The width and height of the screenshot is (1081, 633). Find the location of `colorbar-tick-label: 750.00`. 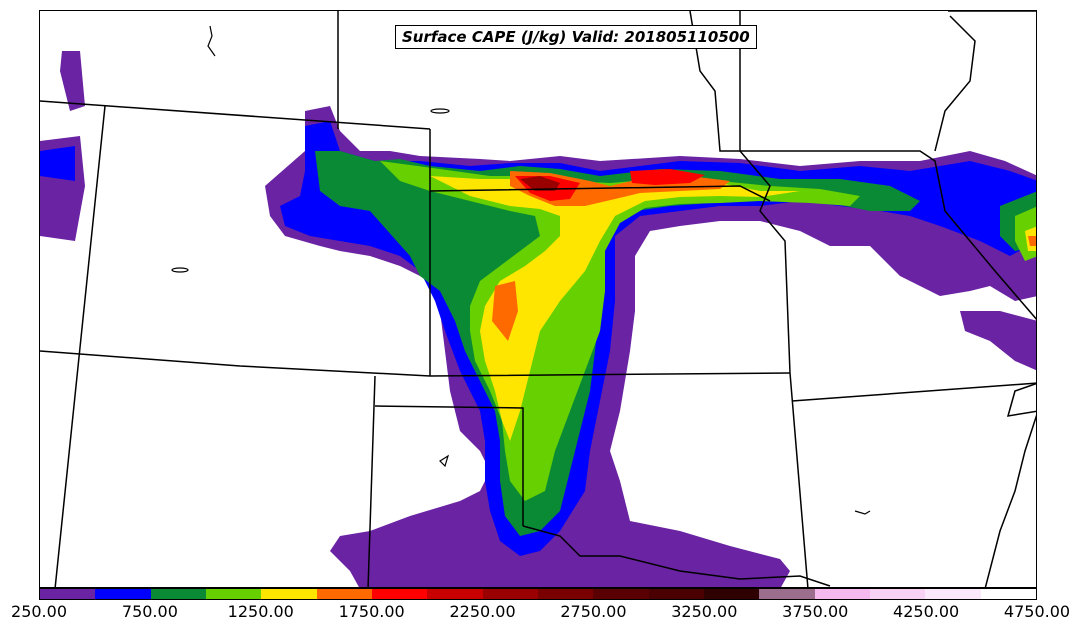

colorbar-tick-label: 750.00 is located at coordinates (149, 611).